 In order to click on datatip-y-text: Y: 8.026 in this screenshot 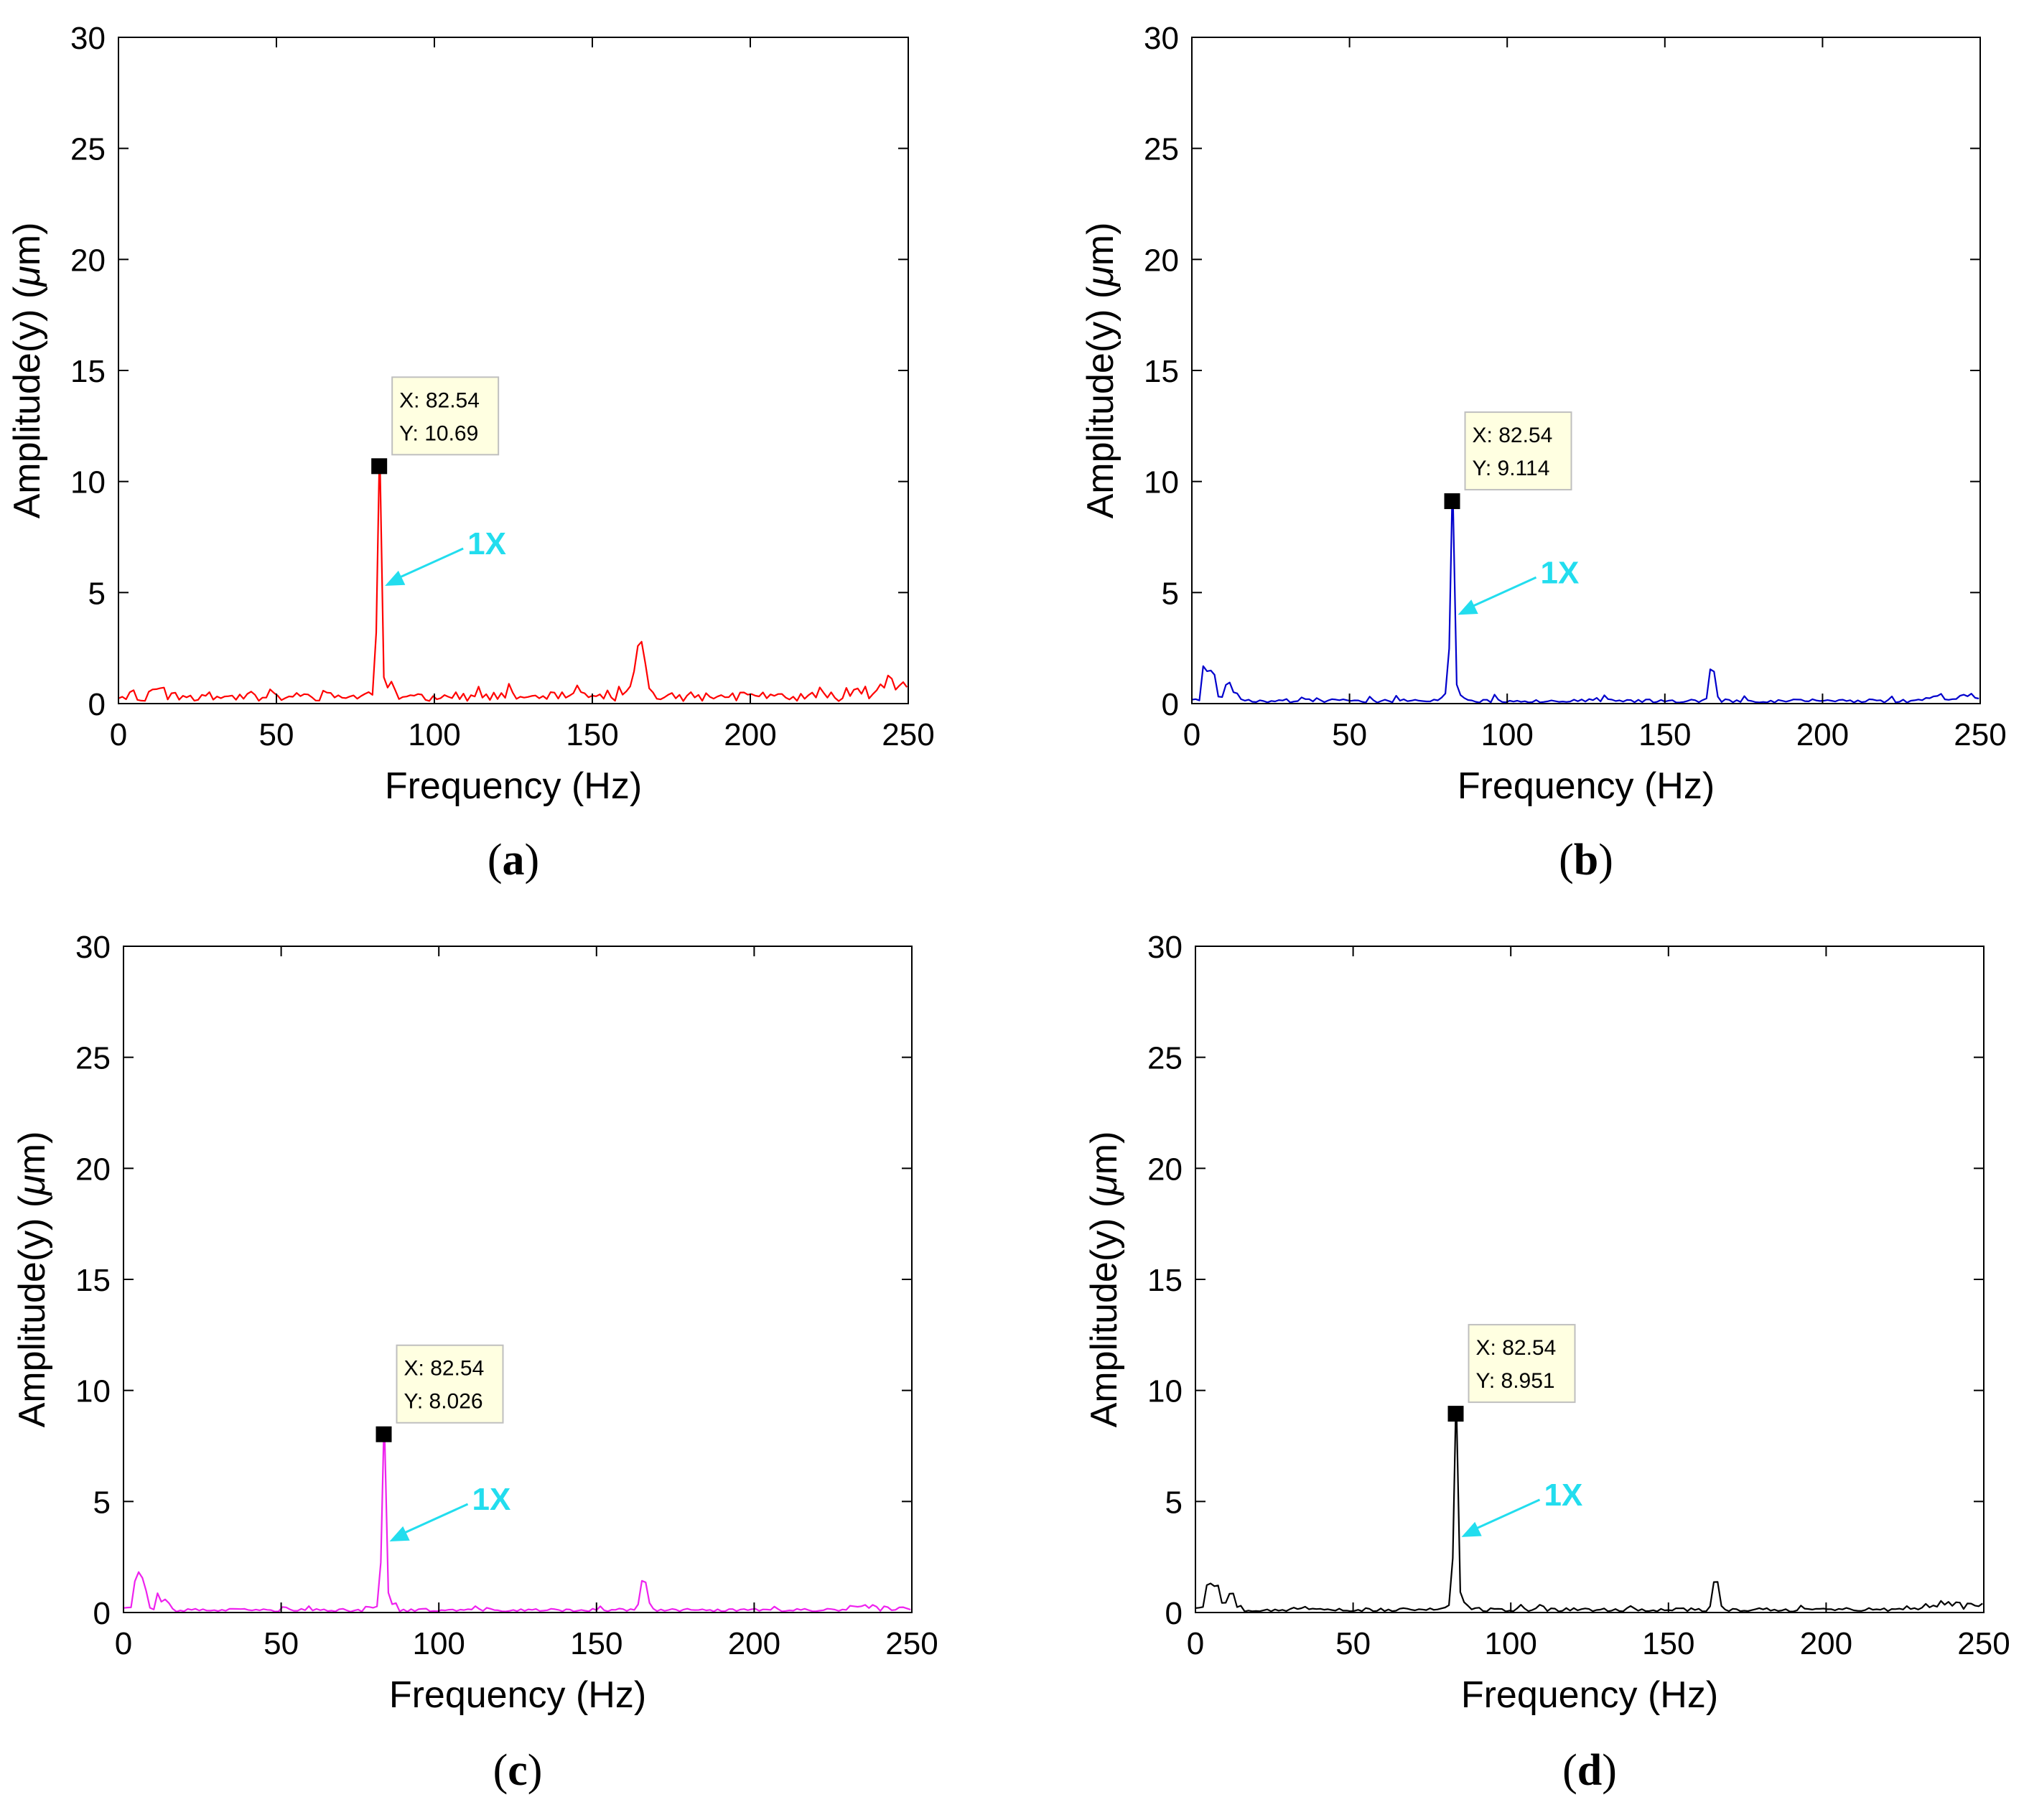, I will do `click(443, 1402)`.